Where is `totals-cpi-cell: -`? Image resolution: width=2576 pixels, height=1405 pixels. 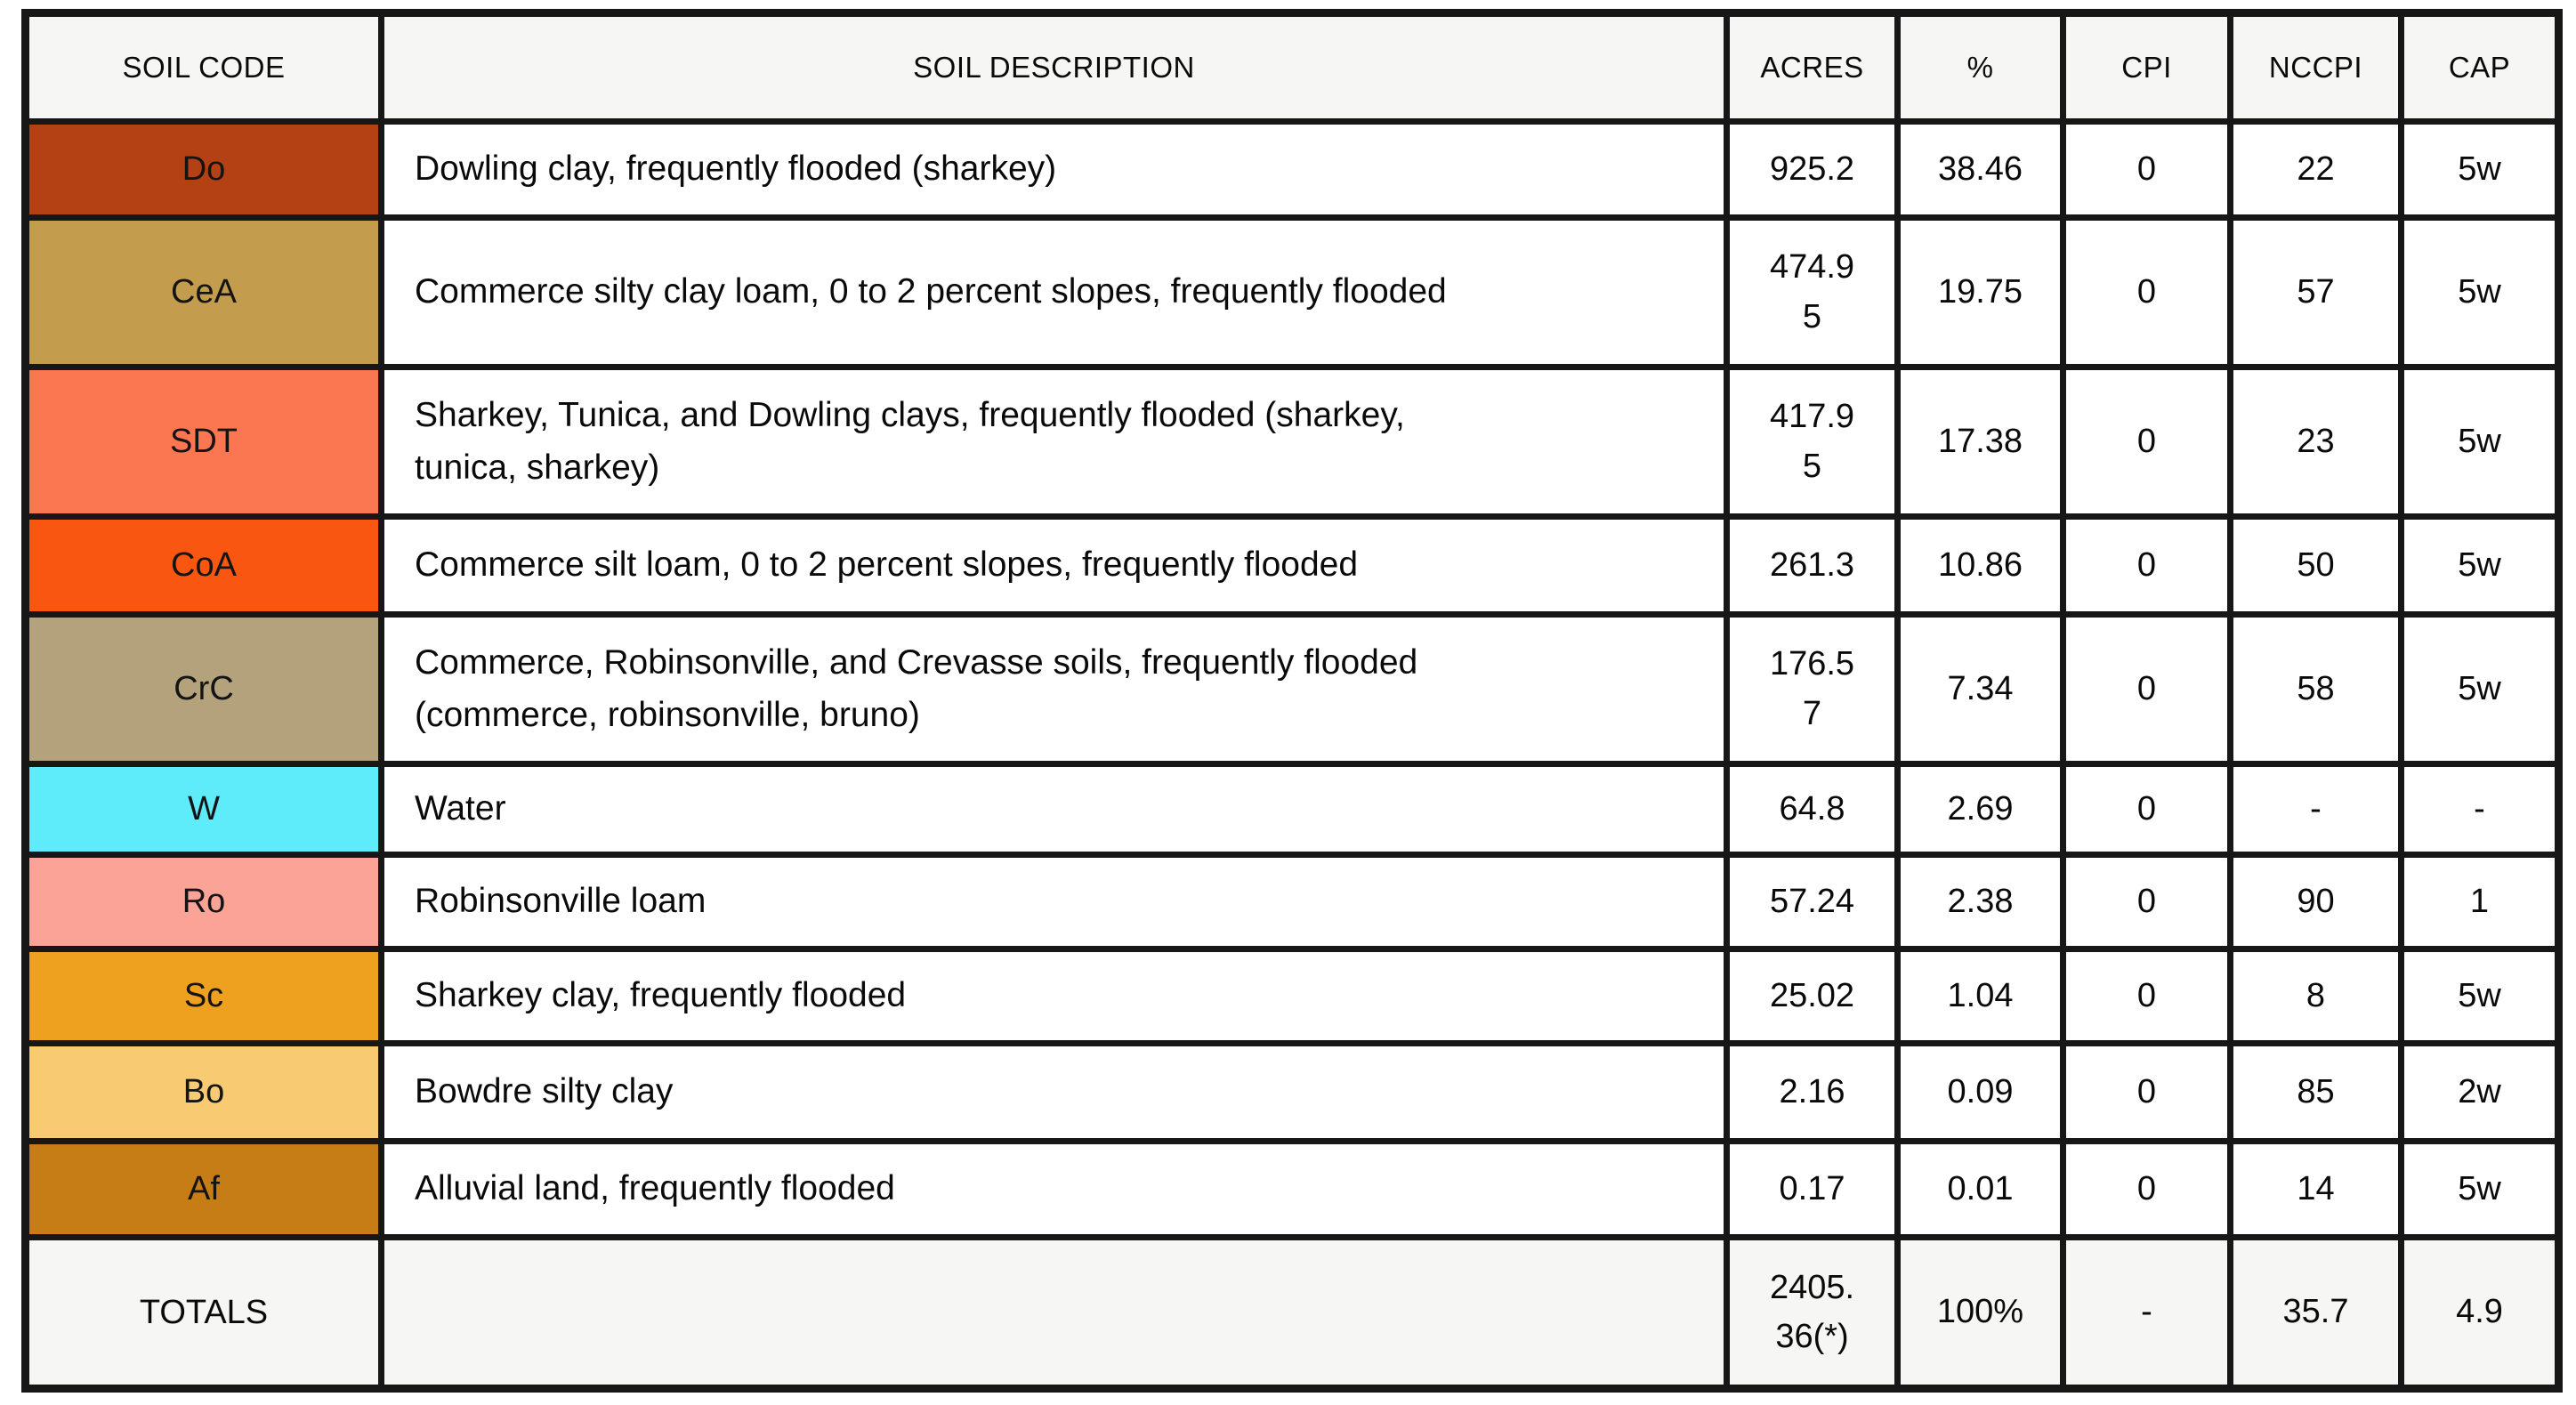 totals-cpi-cell: - is located at coordinates (2146, 1313).